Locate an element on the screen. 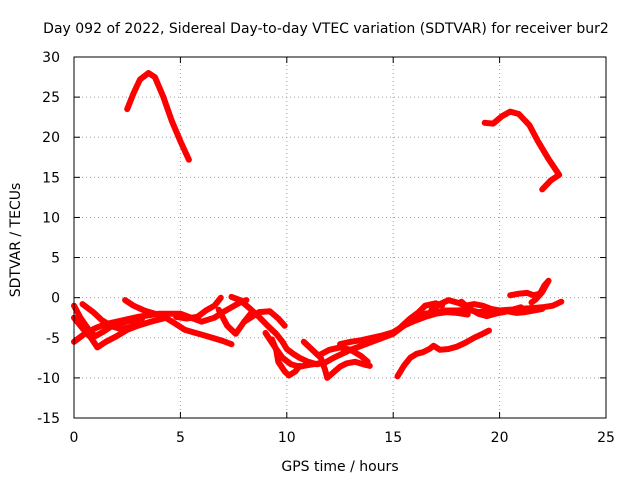 This screenshot has height=480, width=640. y-tick-label: -5 is located at coordinates (53, 339).